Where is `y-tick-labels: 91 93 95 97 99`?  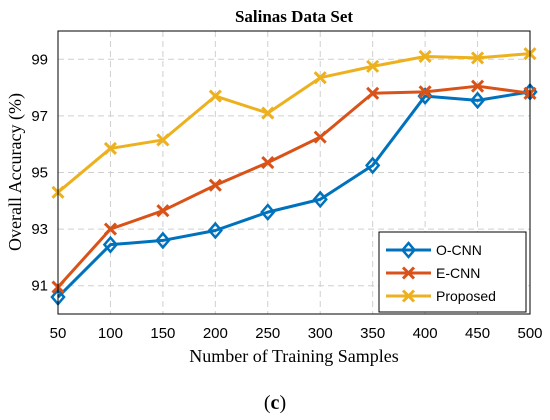 y-tick-labels: 91 93 95 97 99 is located at coordinates (39, 172).